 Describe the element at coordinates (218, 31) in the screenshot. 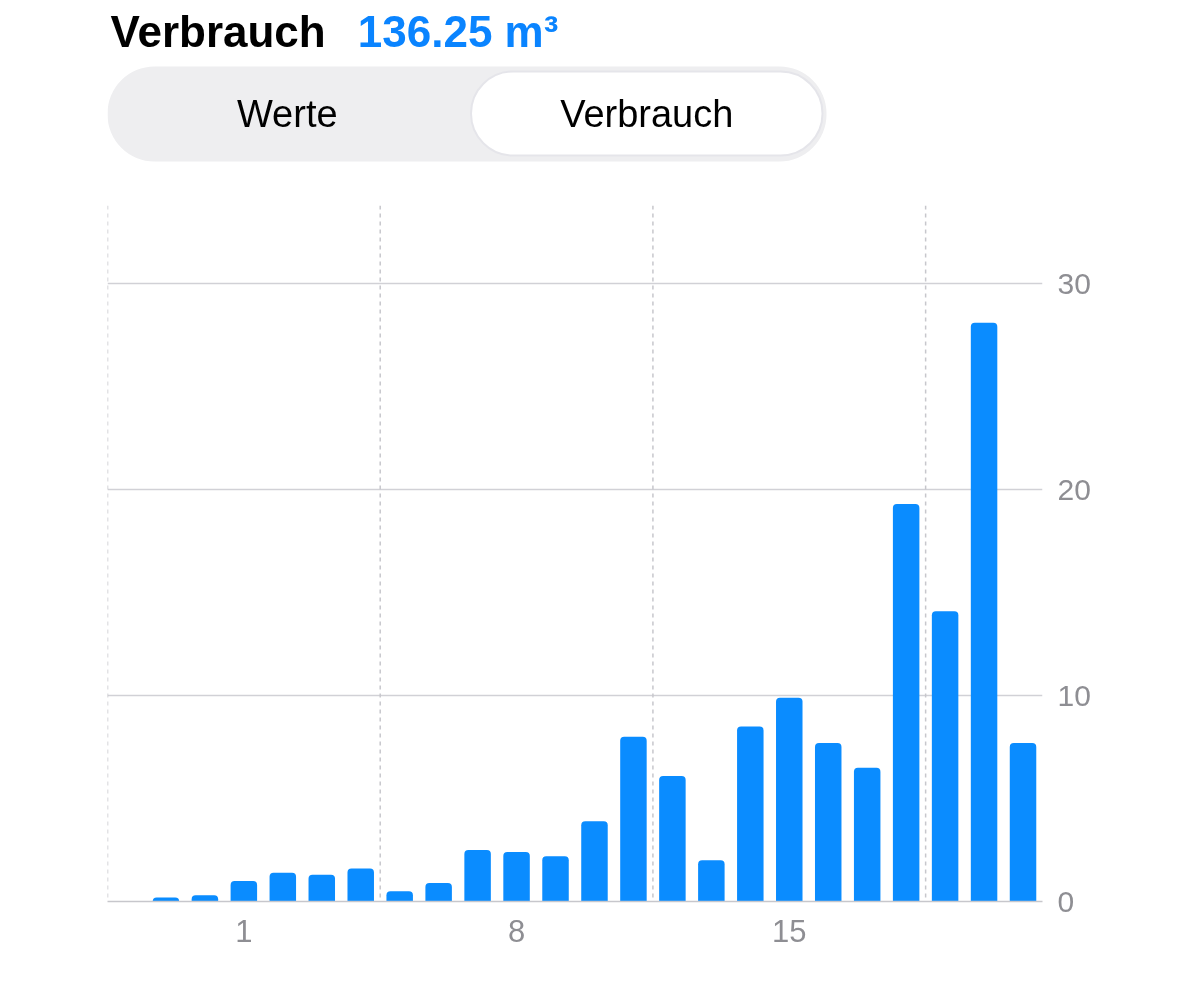

I see `chart-title: Verbrauch` at that location.